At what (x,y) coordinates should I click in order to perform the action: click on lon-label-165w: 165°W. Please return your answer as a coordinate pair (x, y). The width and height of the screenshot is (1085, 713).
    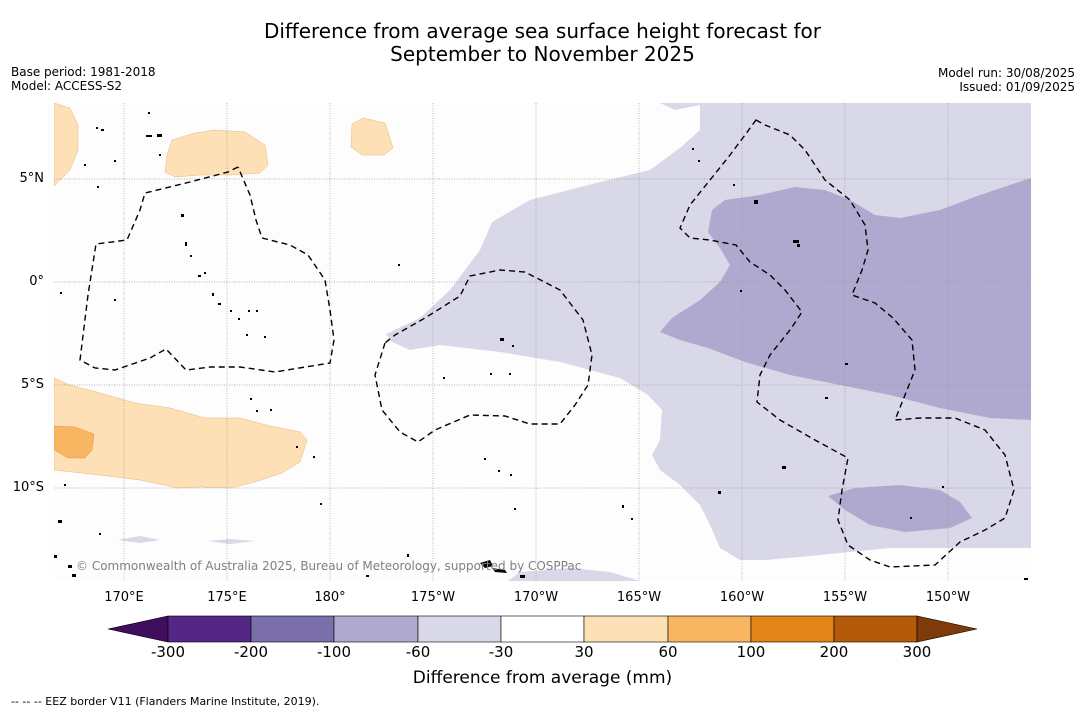
    Looking at the image, I should click on (639, 597).